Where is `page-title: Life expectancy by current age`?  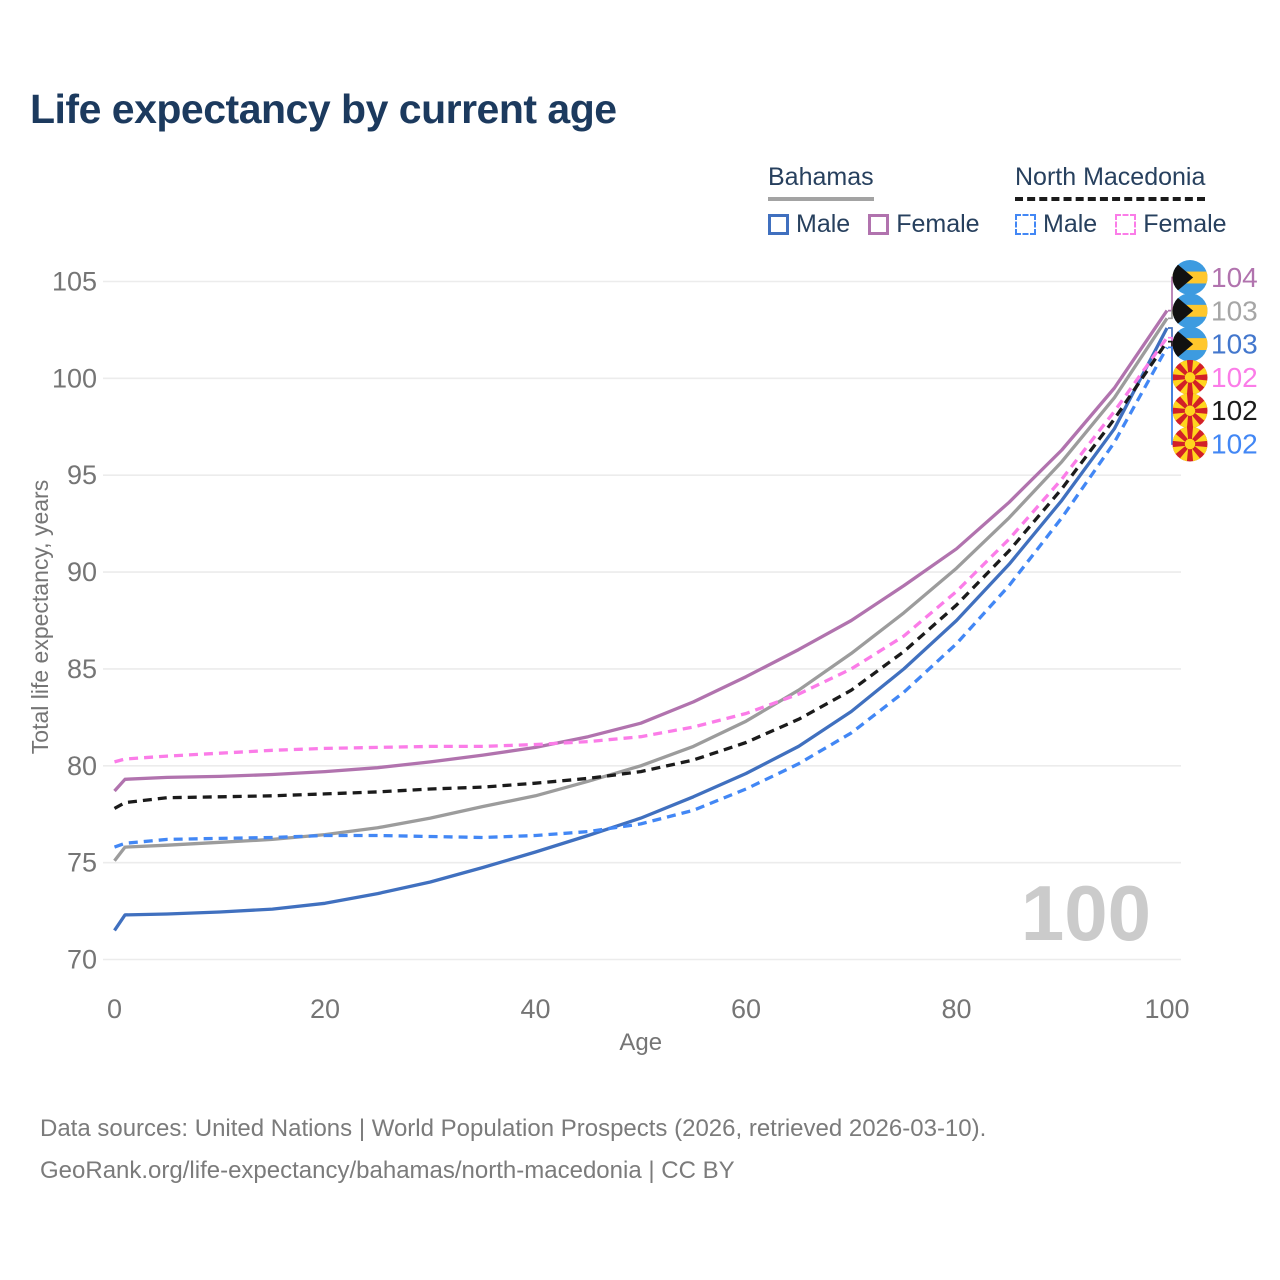
page-title: Life expectancy by current age is located at coordinates (323, 109).